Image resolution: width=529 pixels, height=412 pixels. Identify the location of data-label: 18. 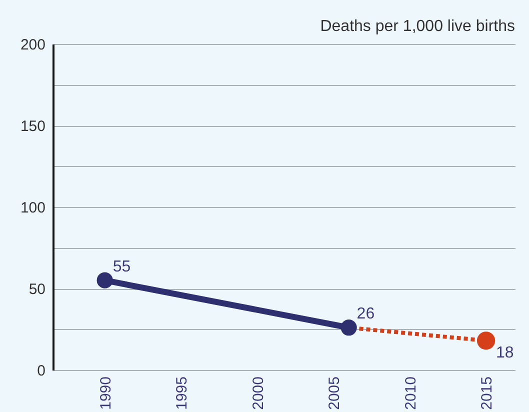
(505, 353).